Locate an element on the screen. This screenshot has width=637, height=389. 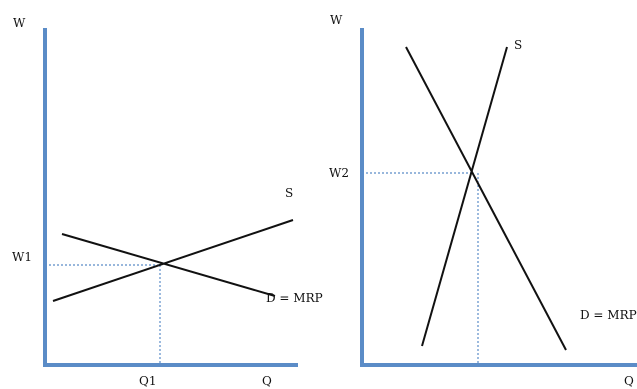
right-y-axis-label: W is located at coordinates (336, 20).